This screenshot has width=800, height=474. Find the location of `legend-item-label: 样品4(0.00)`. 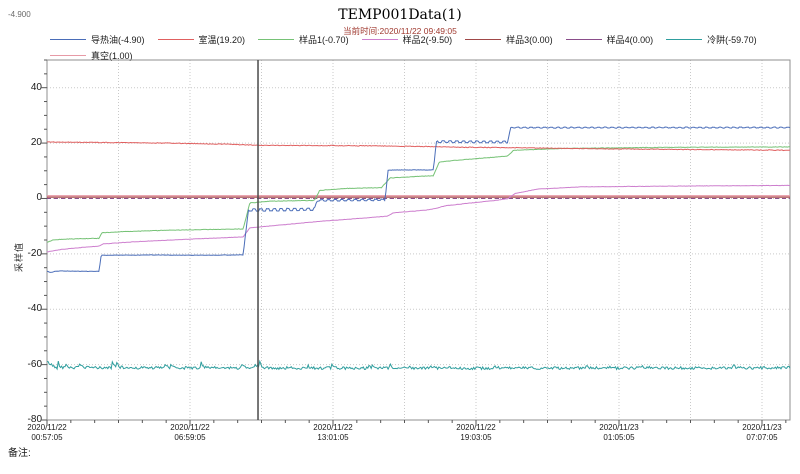

legend-item-label: 样品4(0.00) is located at coordinates (630, 40).